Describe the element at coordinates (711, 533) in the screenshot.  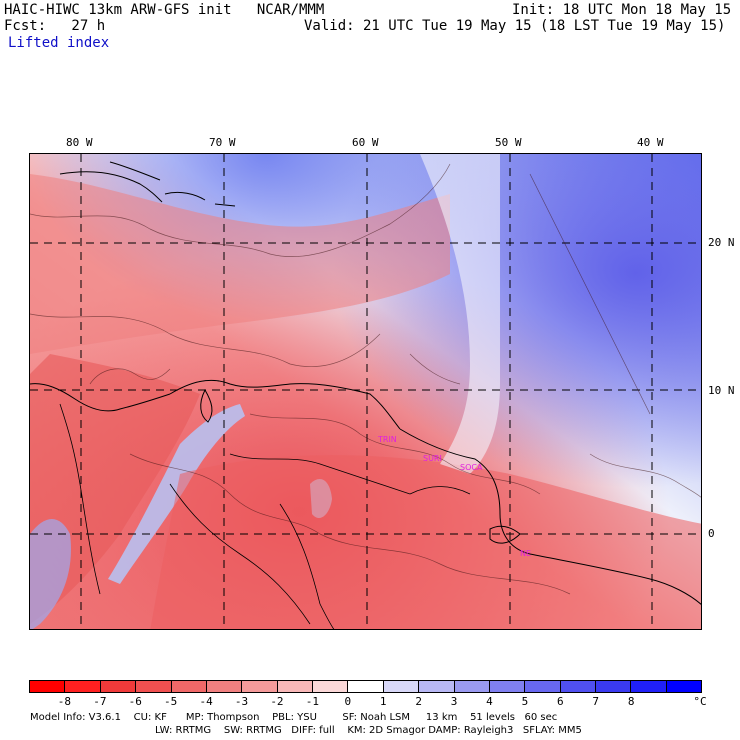
I see `lat-label-0: 0` at that location.